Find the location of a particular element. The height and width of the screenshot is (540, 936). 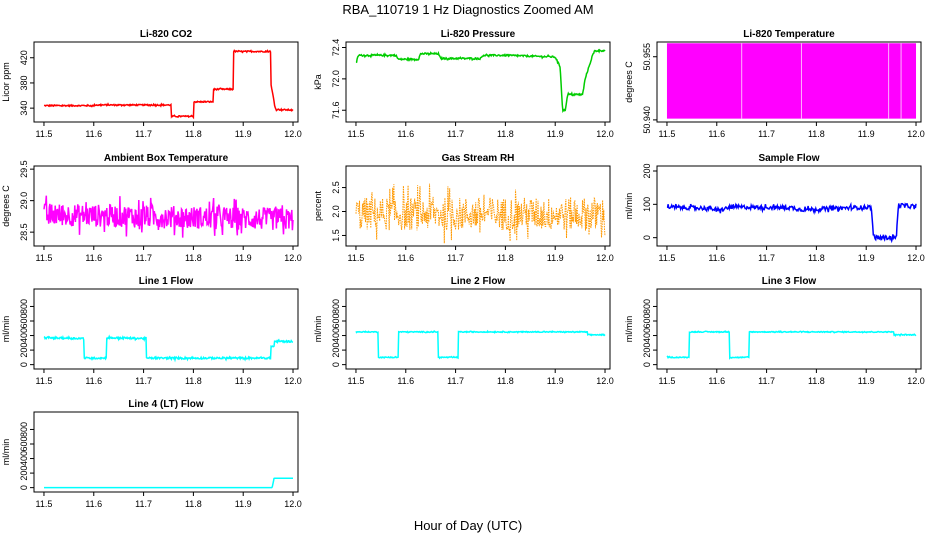

line-1-flow-frame is located at coordinates (166, 329).